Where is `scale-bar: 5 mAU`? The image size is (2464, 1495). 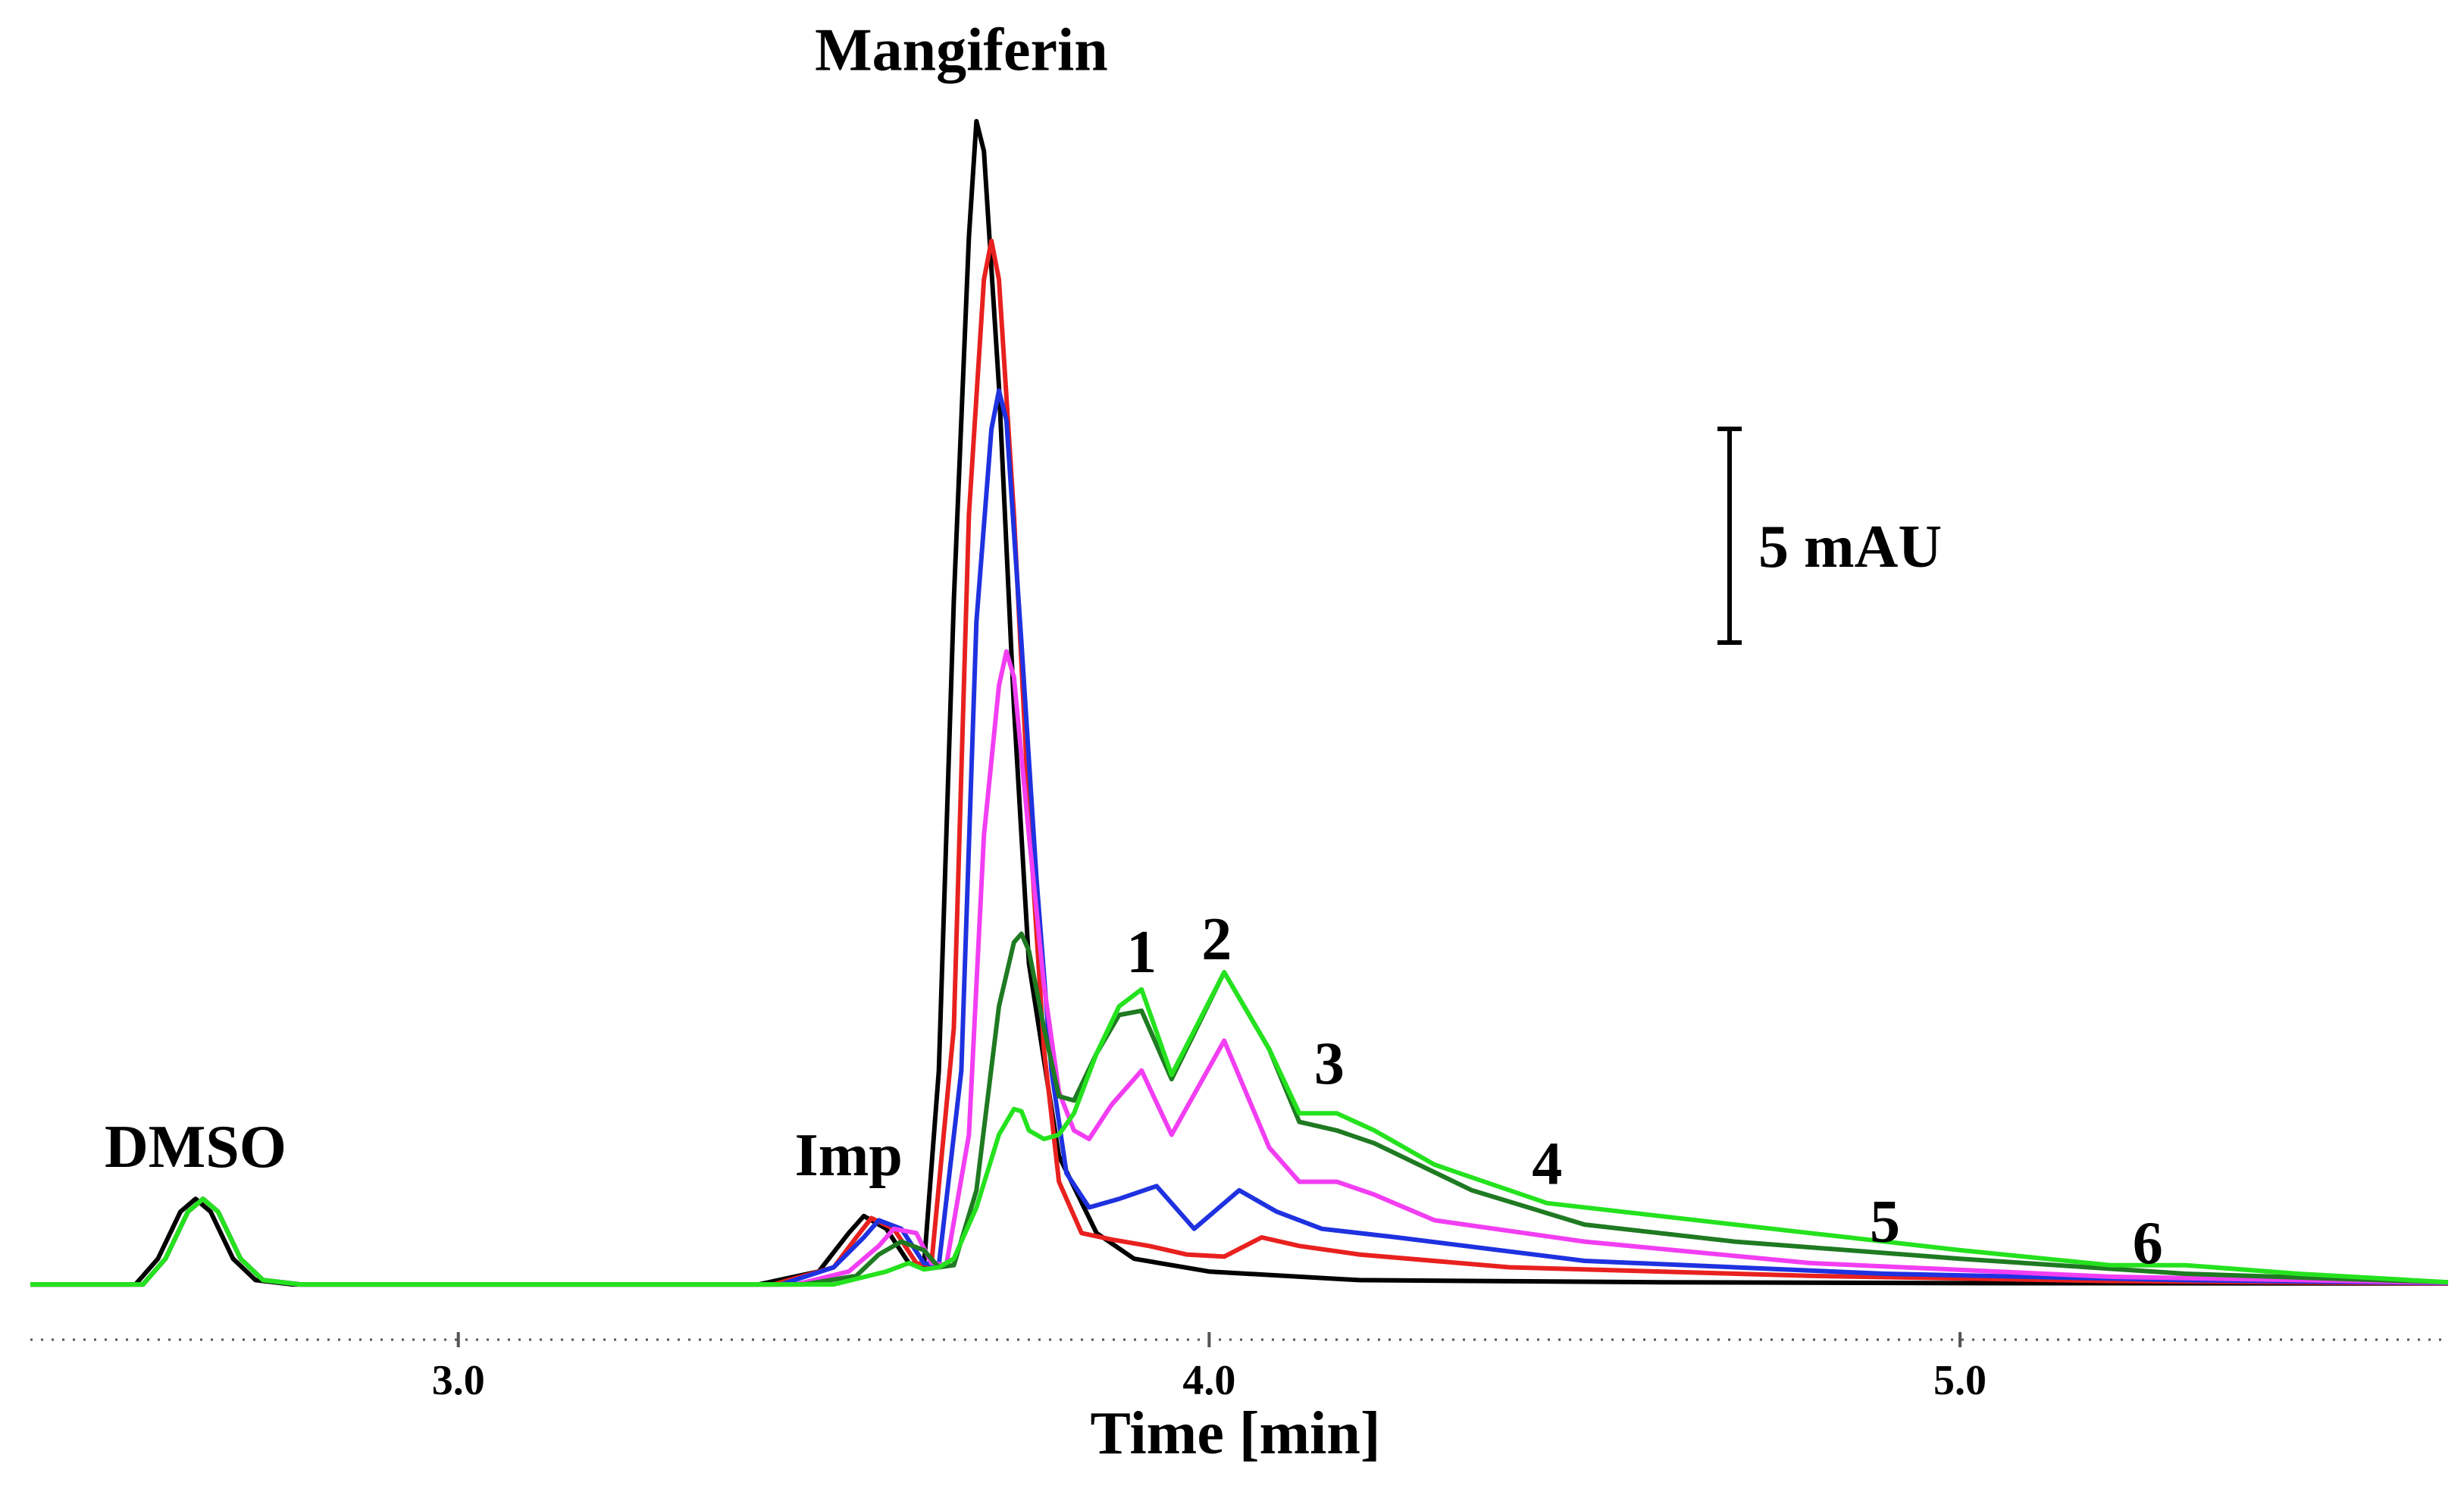
scale-bar: 5 mAU is located at coordinates (1830, 536).